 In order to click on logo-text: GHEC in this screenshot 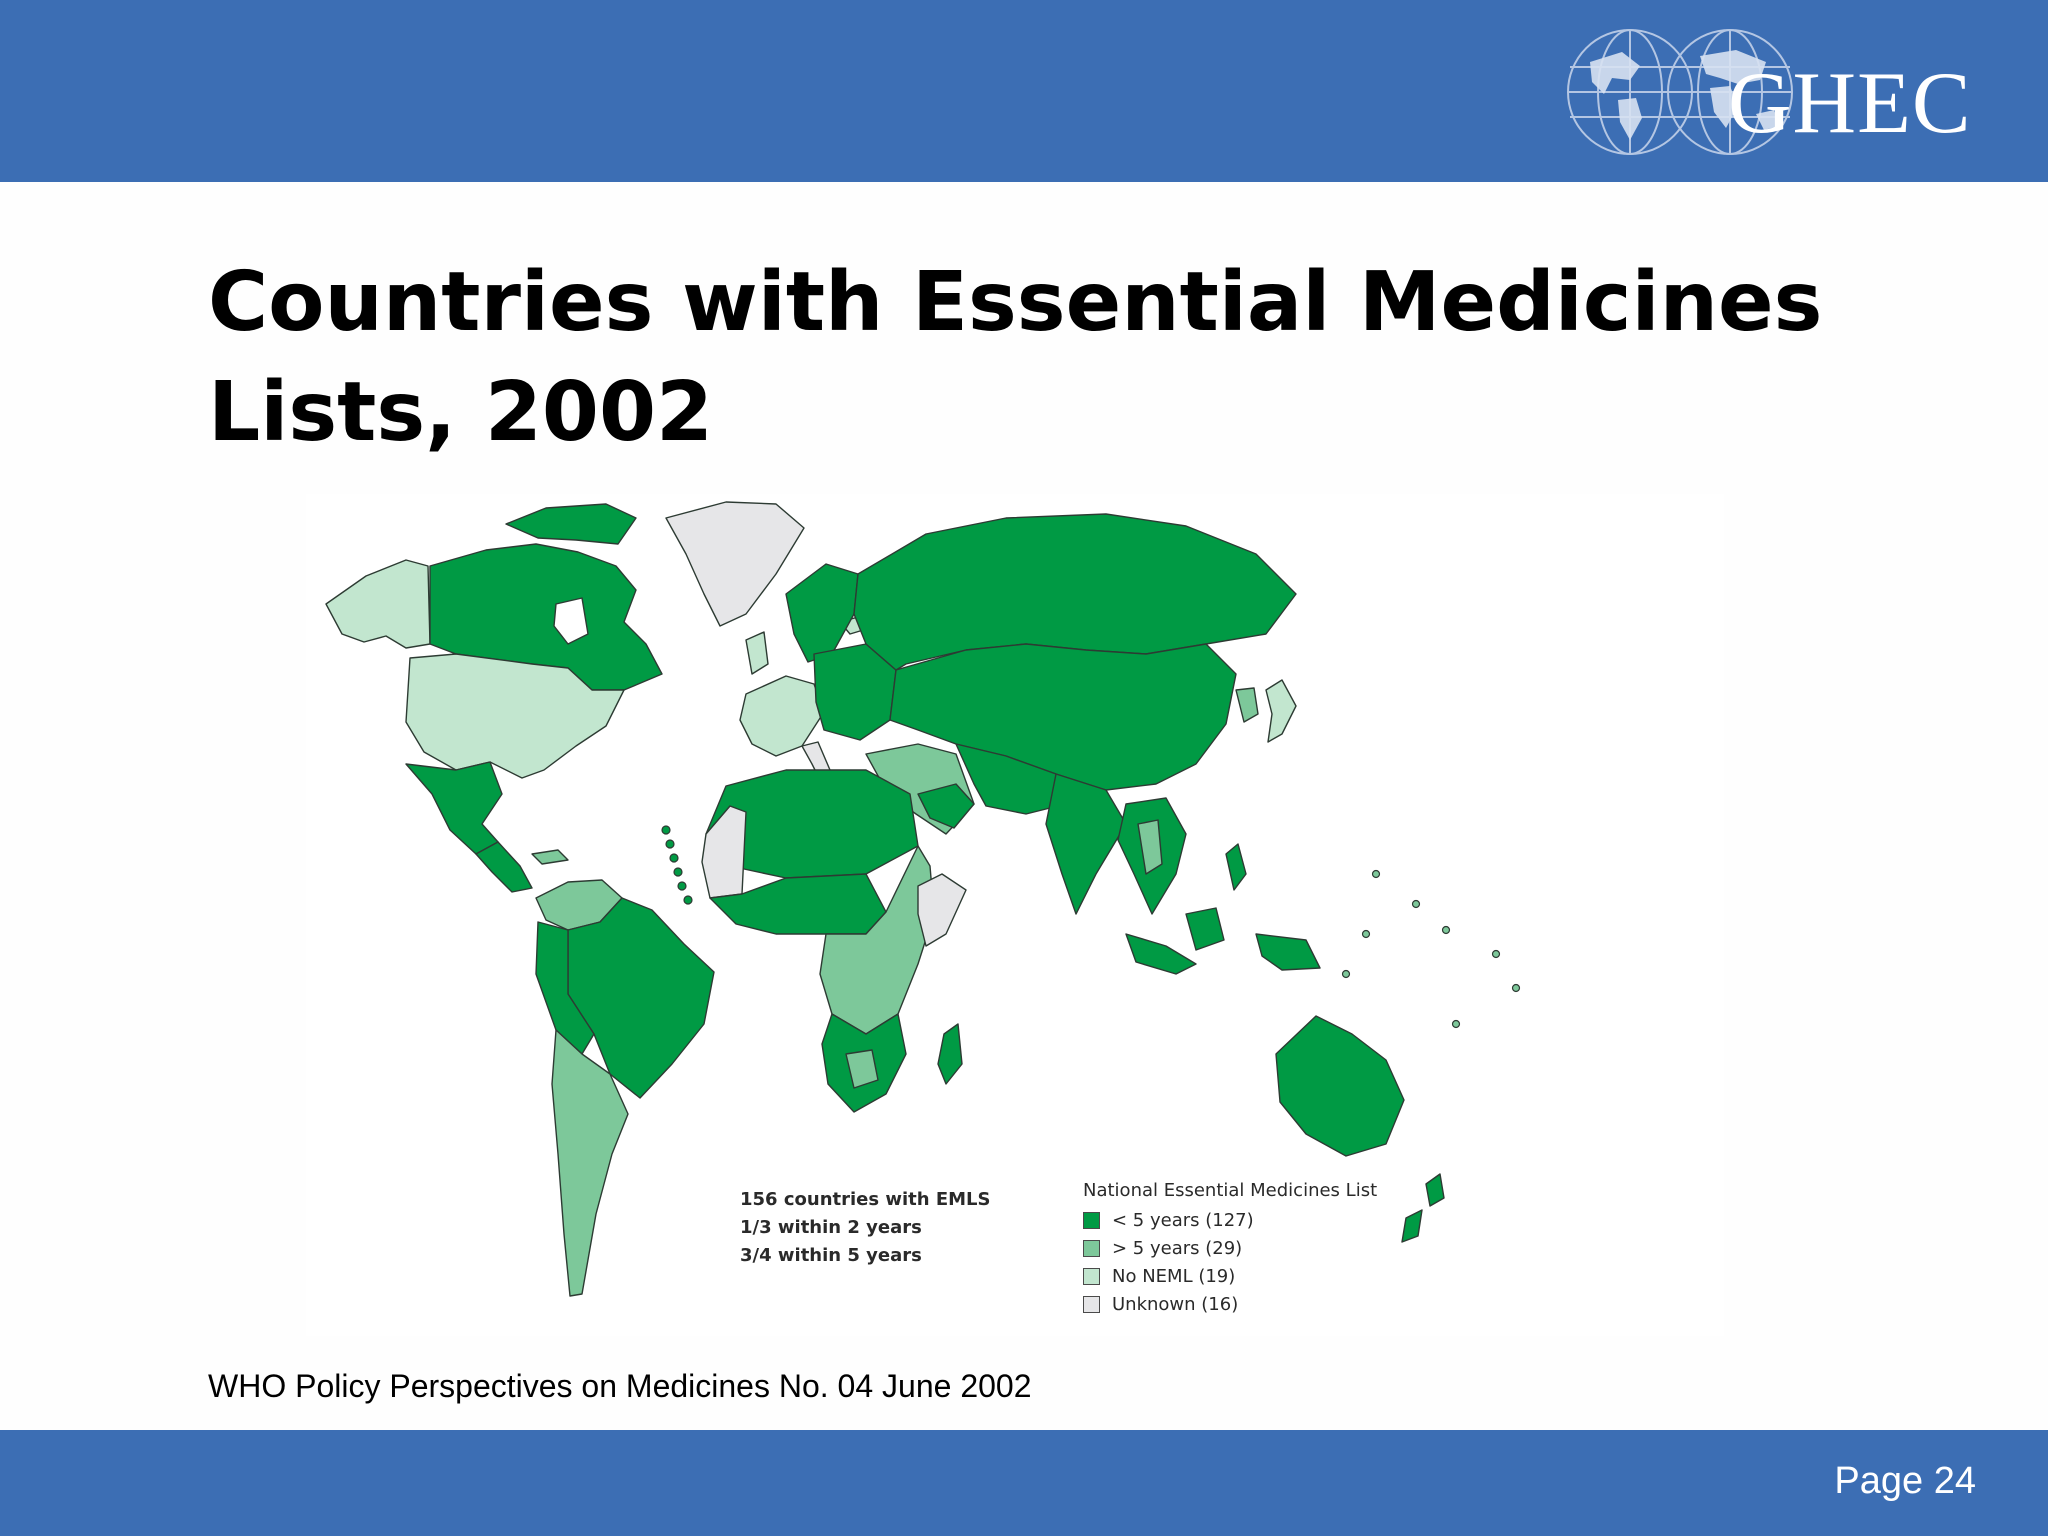, I will do `click(1850, 103)`.